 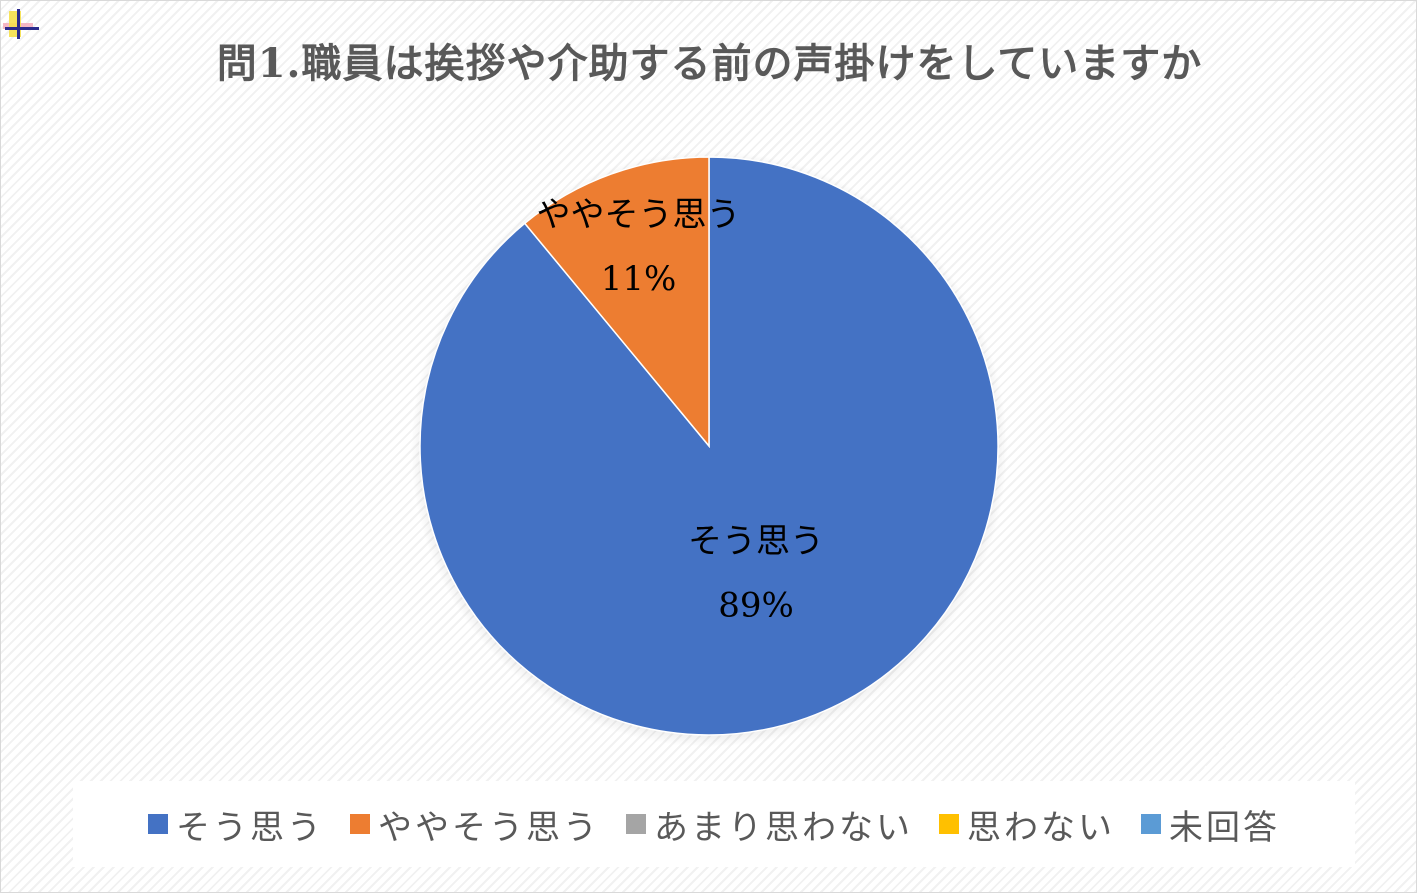 I want to click on legend-item: あまり思わない, so click(x=769, y=824).